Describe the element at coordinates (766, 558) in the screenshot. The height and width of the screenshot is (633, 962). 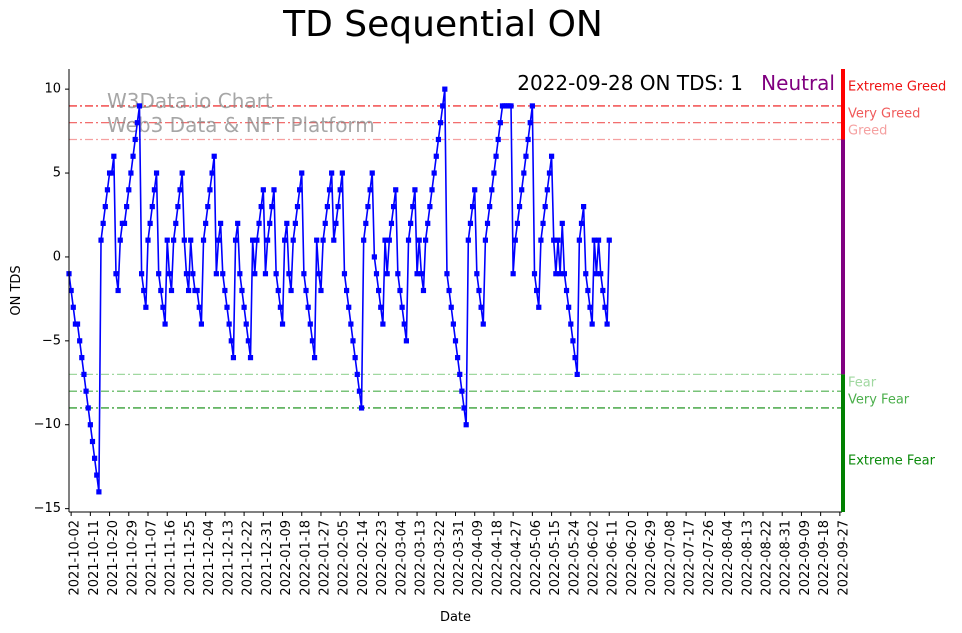
I see `x-tick-label-36: 2022-08-22` at that location.